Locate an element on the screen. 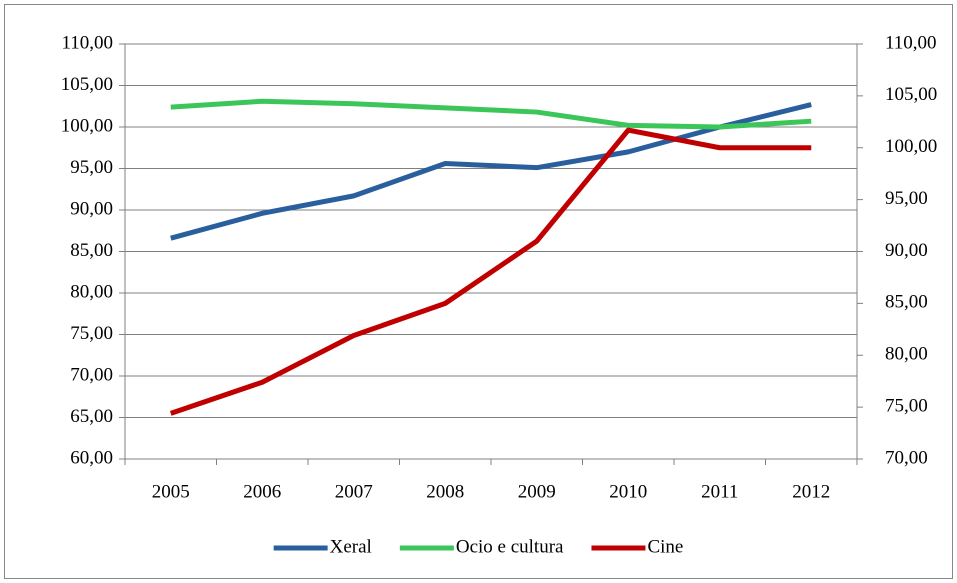 The width and height of the screenshot is (957, 583). x-tick-label: 2006 is located at coordinates (262, 491).